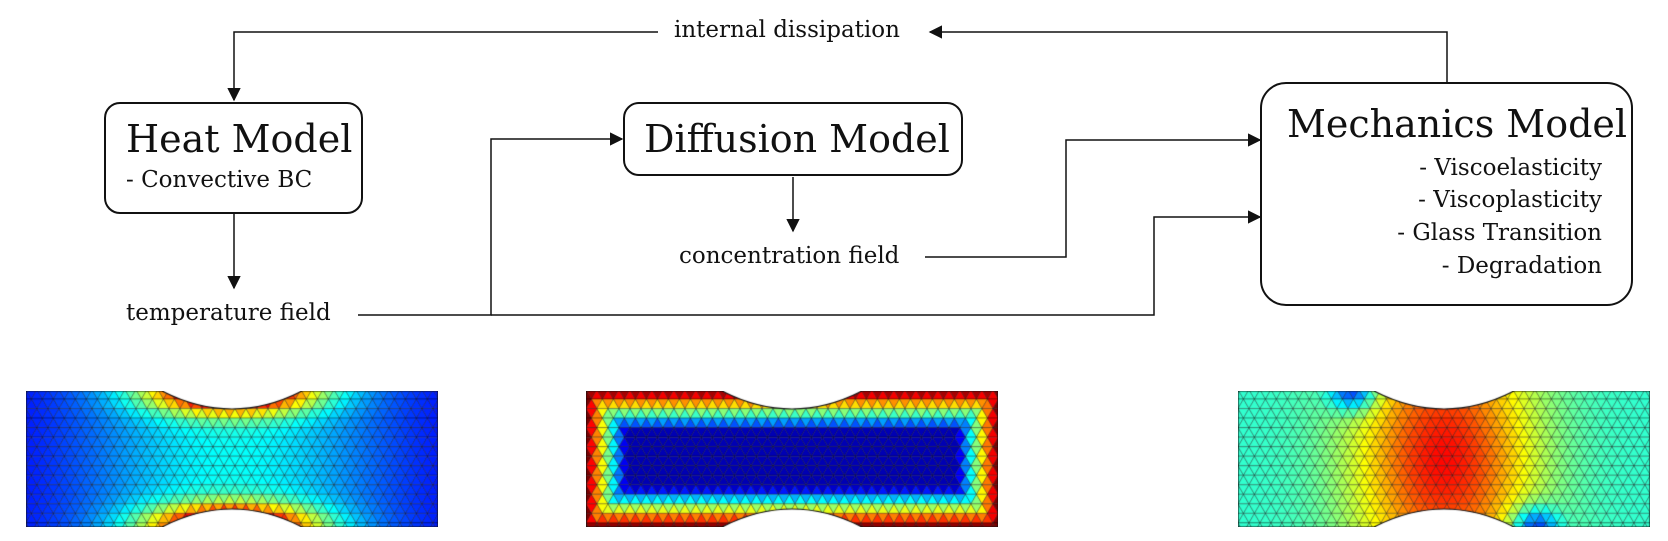  Describe the element at coordinates (442, 66) in the screenshot. I see `arrow-dissipation-to-heat` at that location.